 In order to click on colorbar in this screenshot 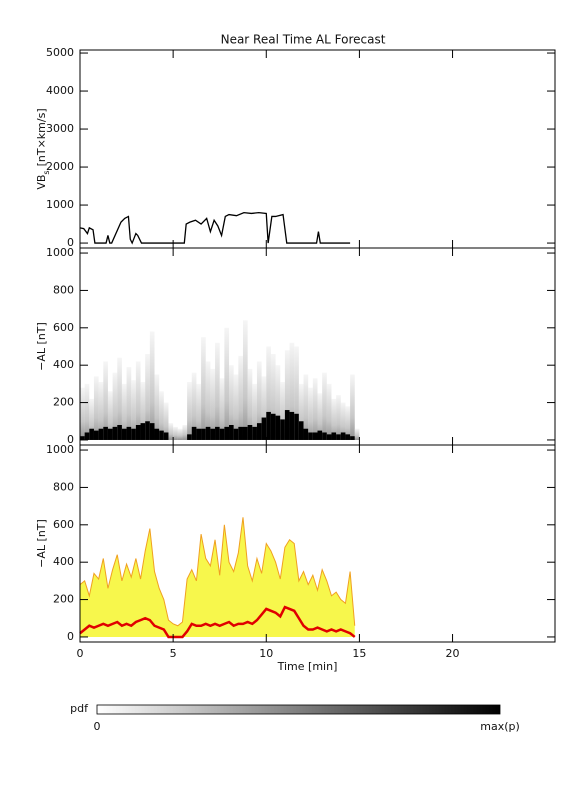, I will do `click(298, 709)`.